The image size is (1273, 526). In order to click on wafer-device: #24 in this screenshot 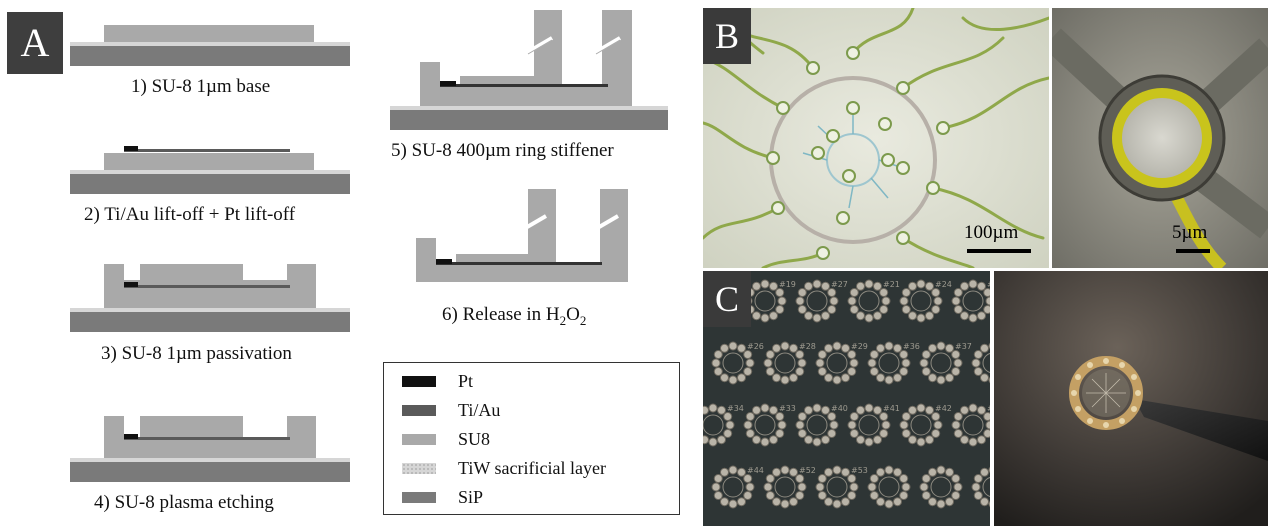, I will do `click(925, 301)`.